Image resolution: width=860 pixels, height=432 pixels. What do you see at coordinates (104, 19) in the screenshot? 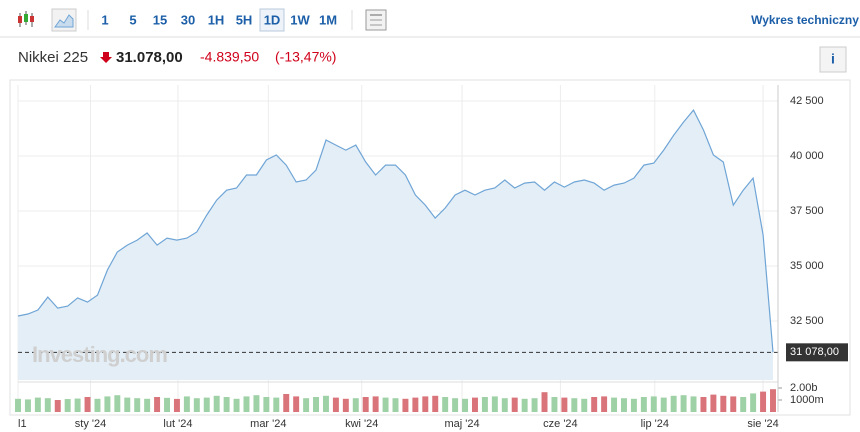
I see `interval-button: 1` at bounding box center [104, 19].